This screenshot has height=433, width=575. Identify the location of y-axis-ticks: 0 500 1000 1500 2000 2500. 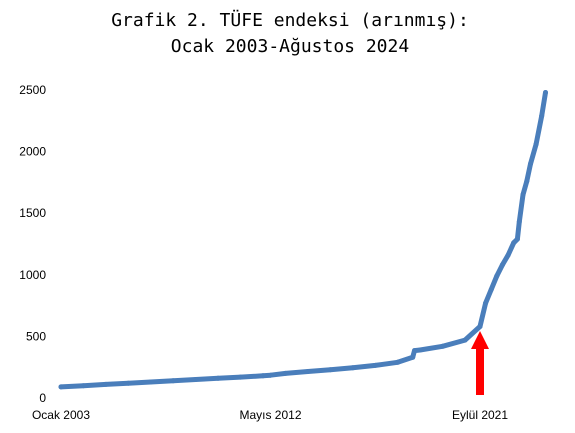
(32, 244).